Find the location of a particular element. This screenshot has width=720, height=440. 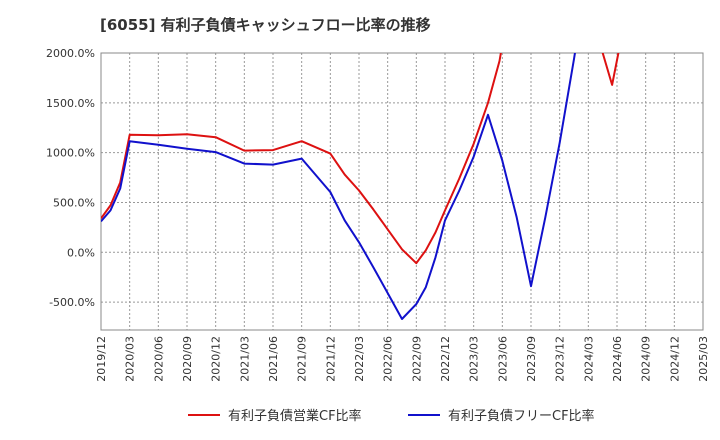

x-tick-label: 2022/03 is located at coordinates (359, 359).